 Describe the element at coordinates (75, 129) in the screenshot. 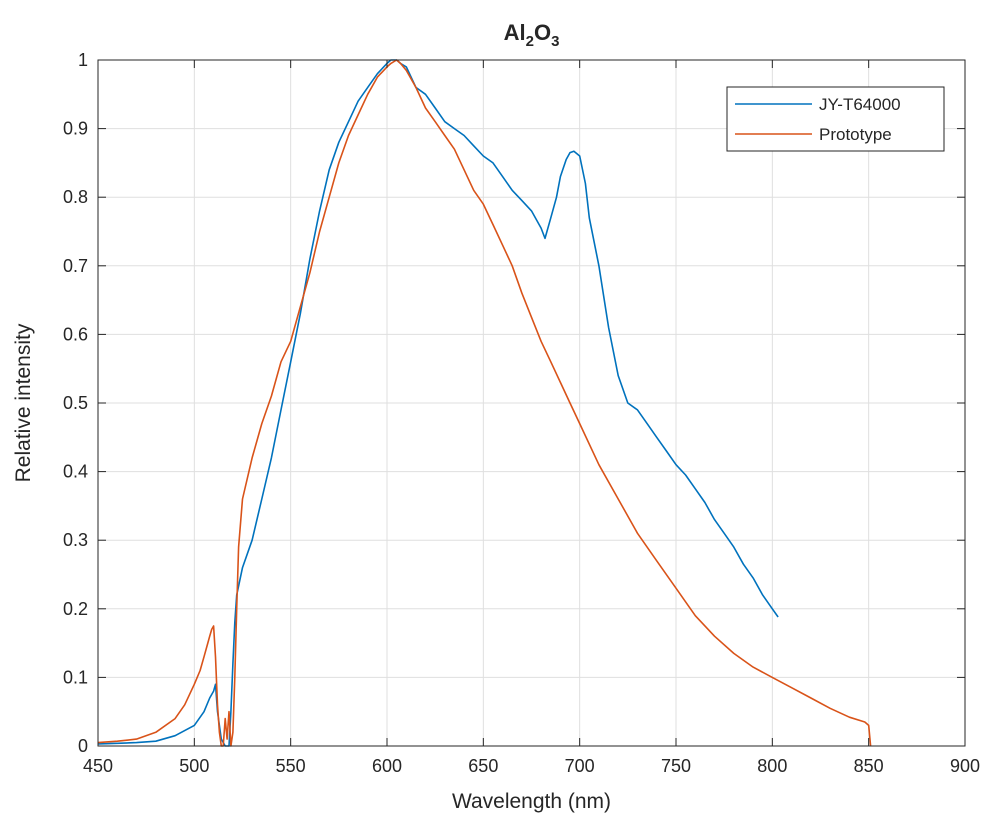

I see `y-tick-label: 0.9` at that location.